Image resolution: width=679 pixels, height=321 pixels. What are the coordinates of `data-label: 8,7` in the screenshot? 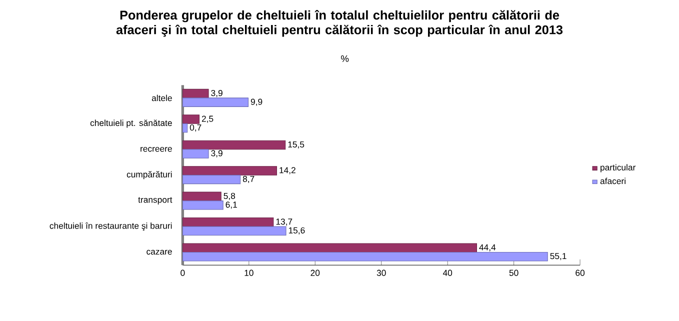 It's located at (248, 179).